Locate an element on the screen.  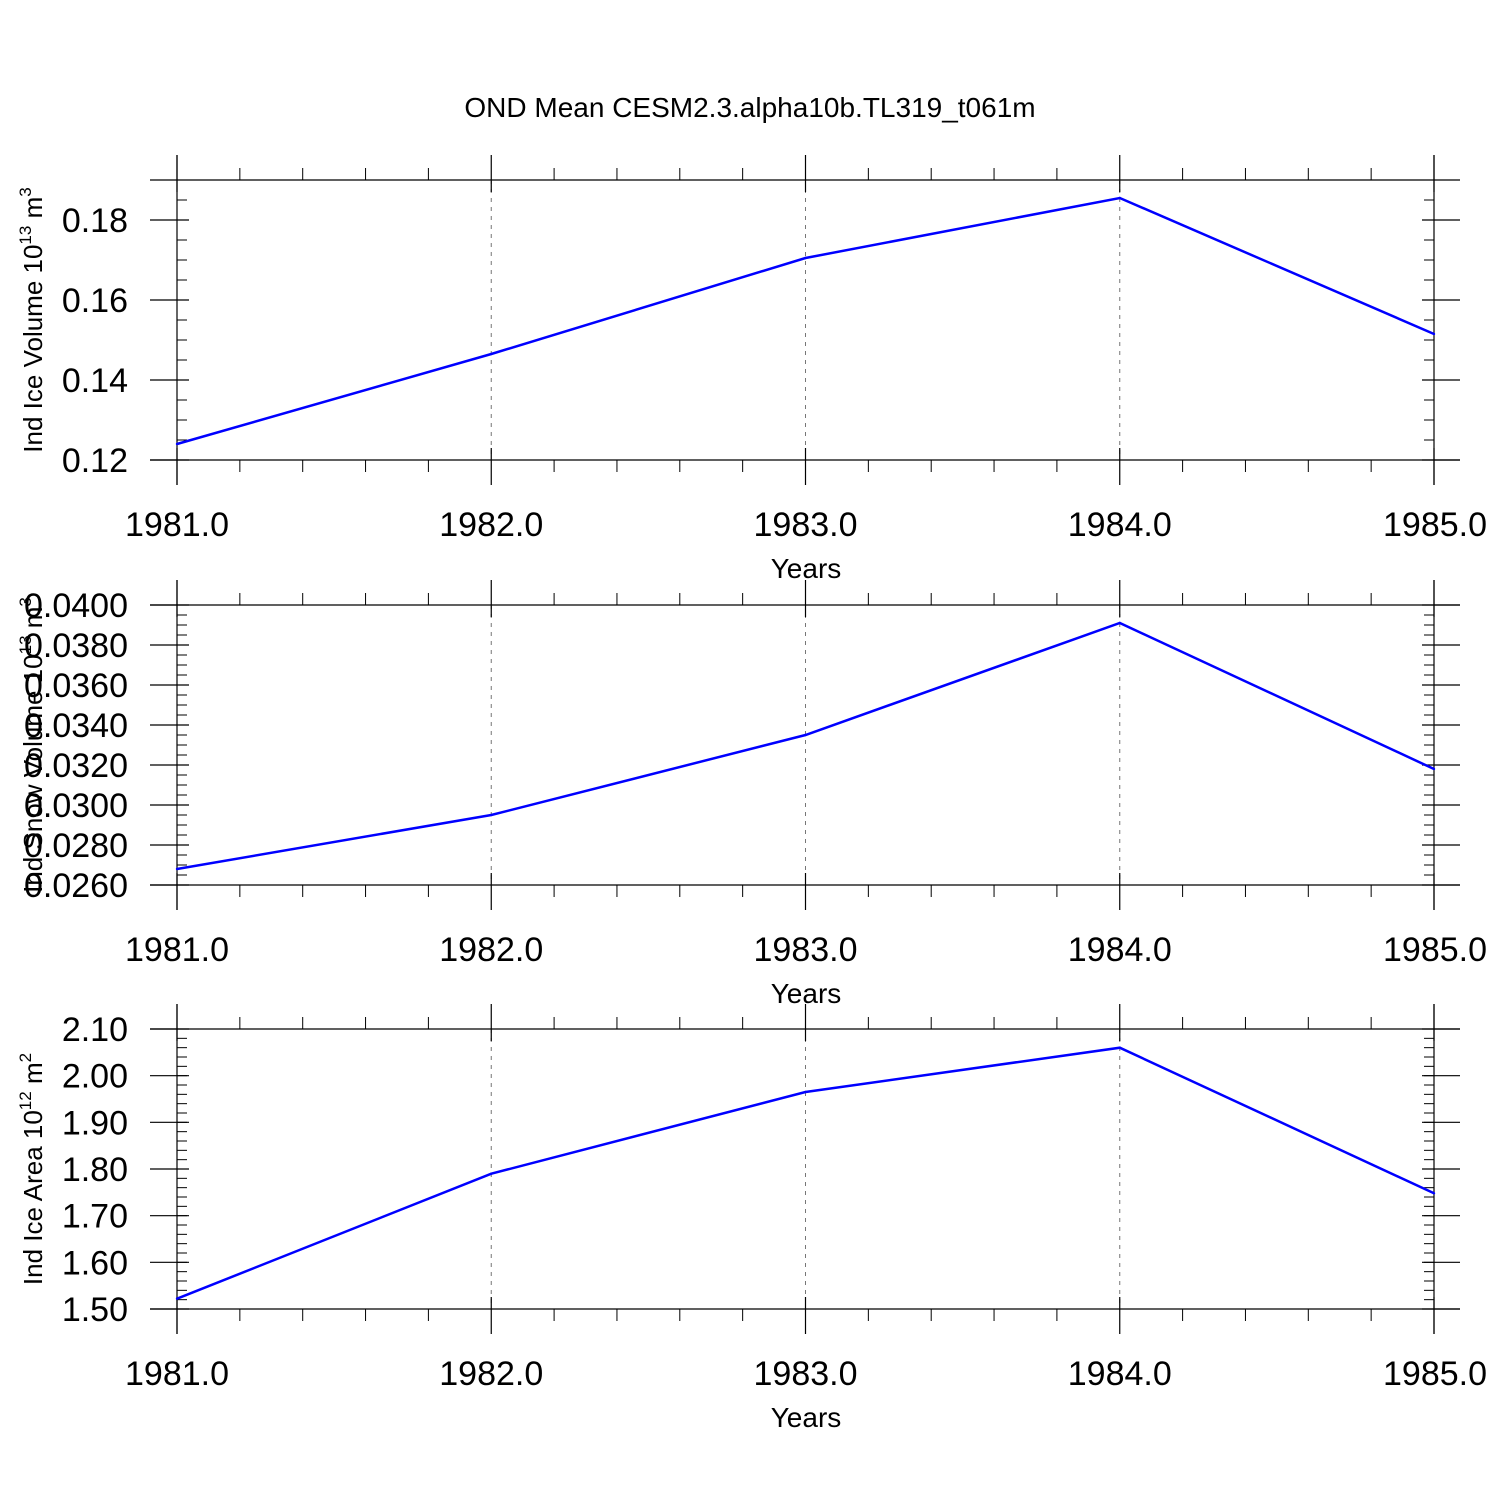
y-tick-label: 1.60 is located at coordinates (95, 1263).